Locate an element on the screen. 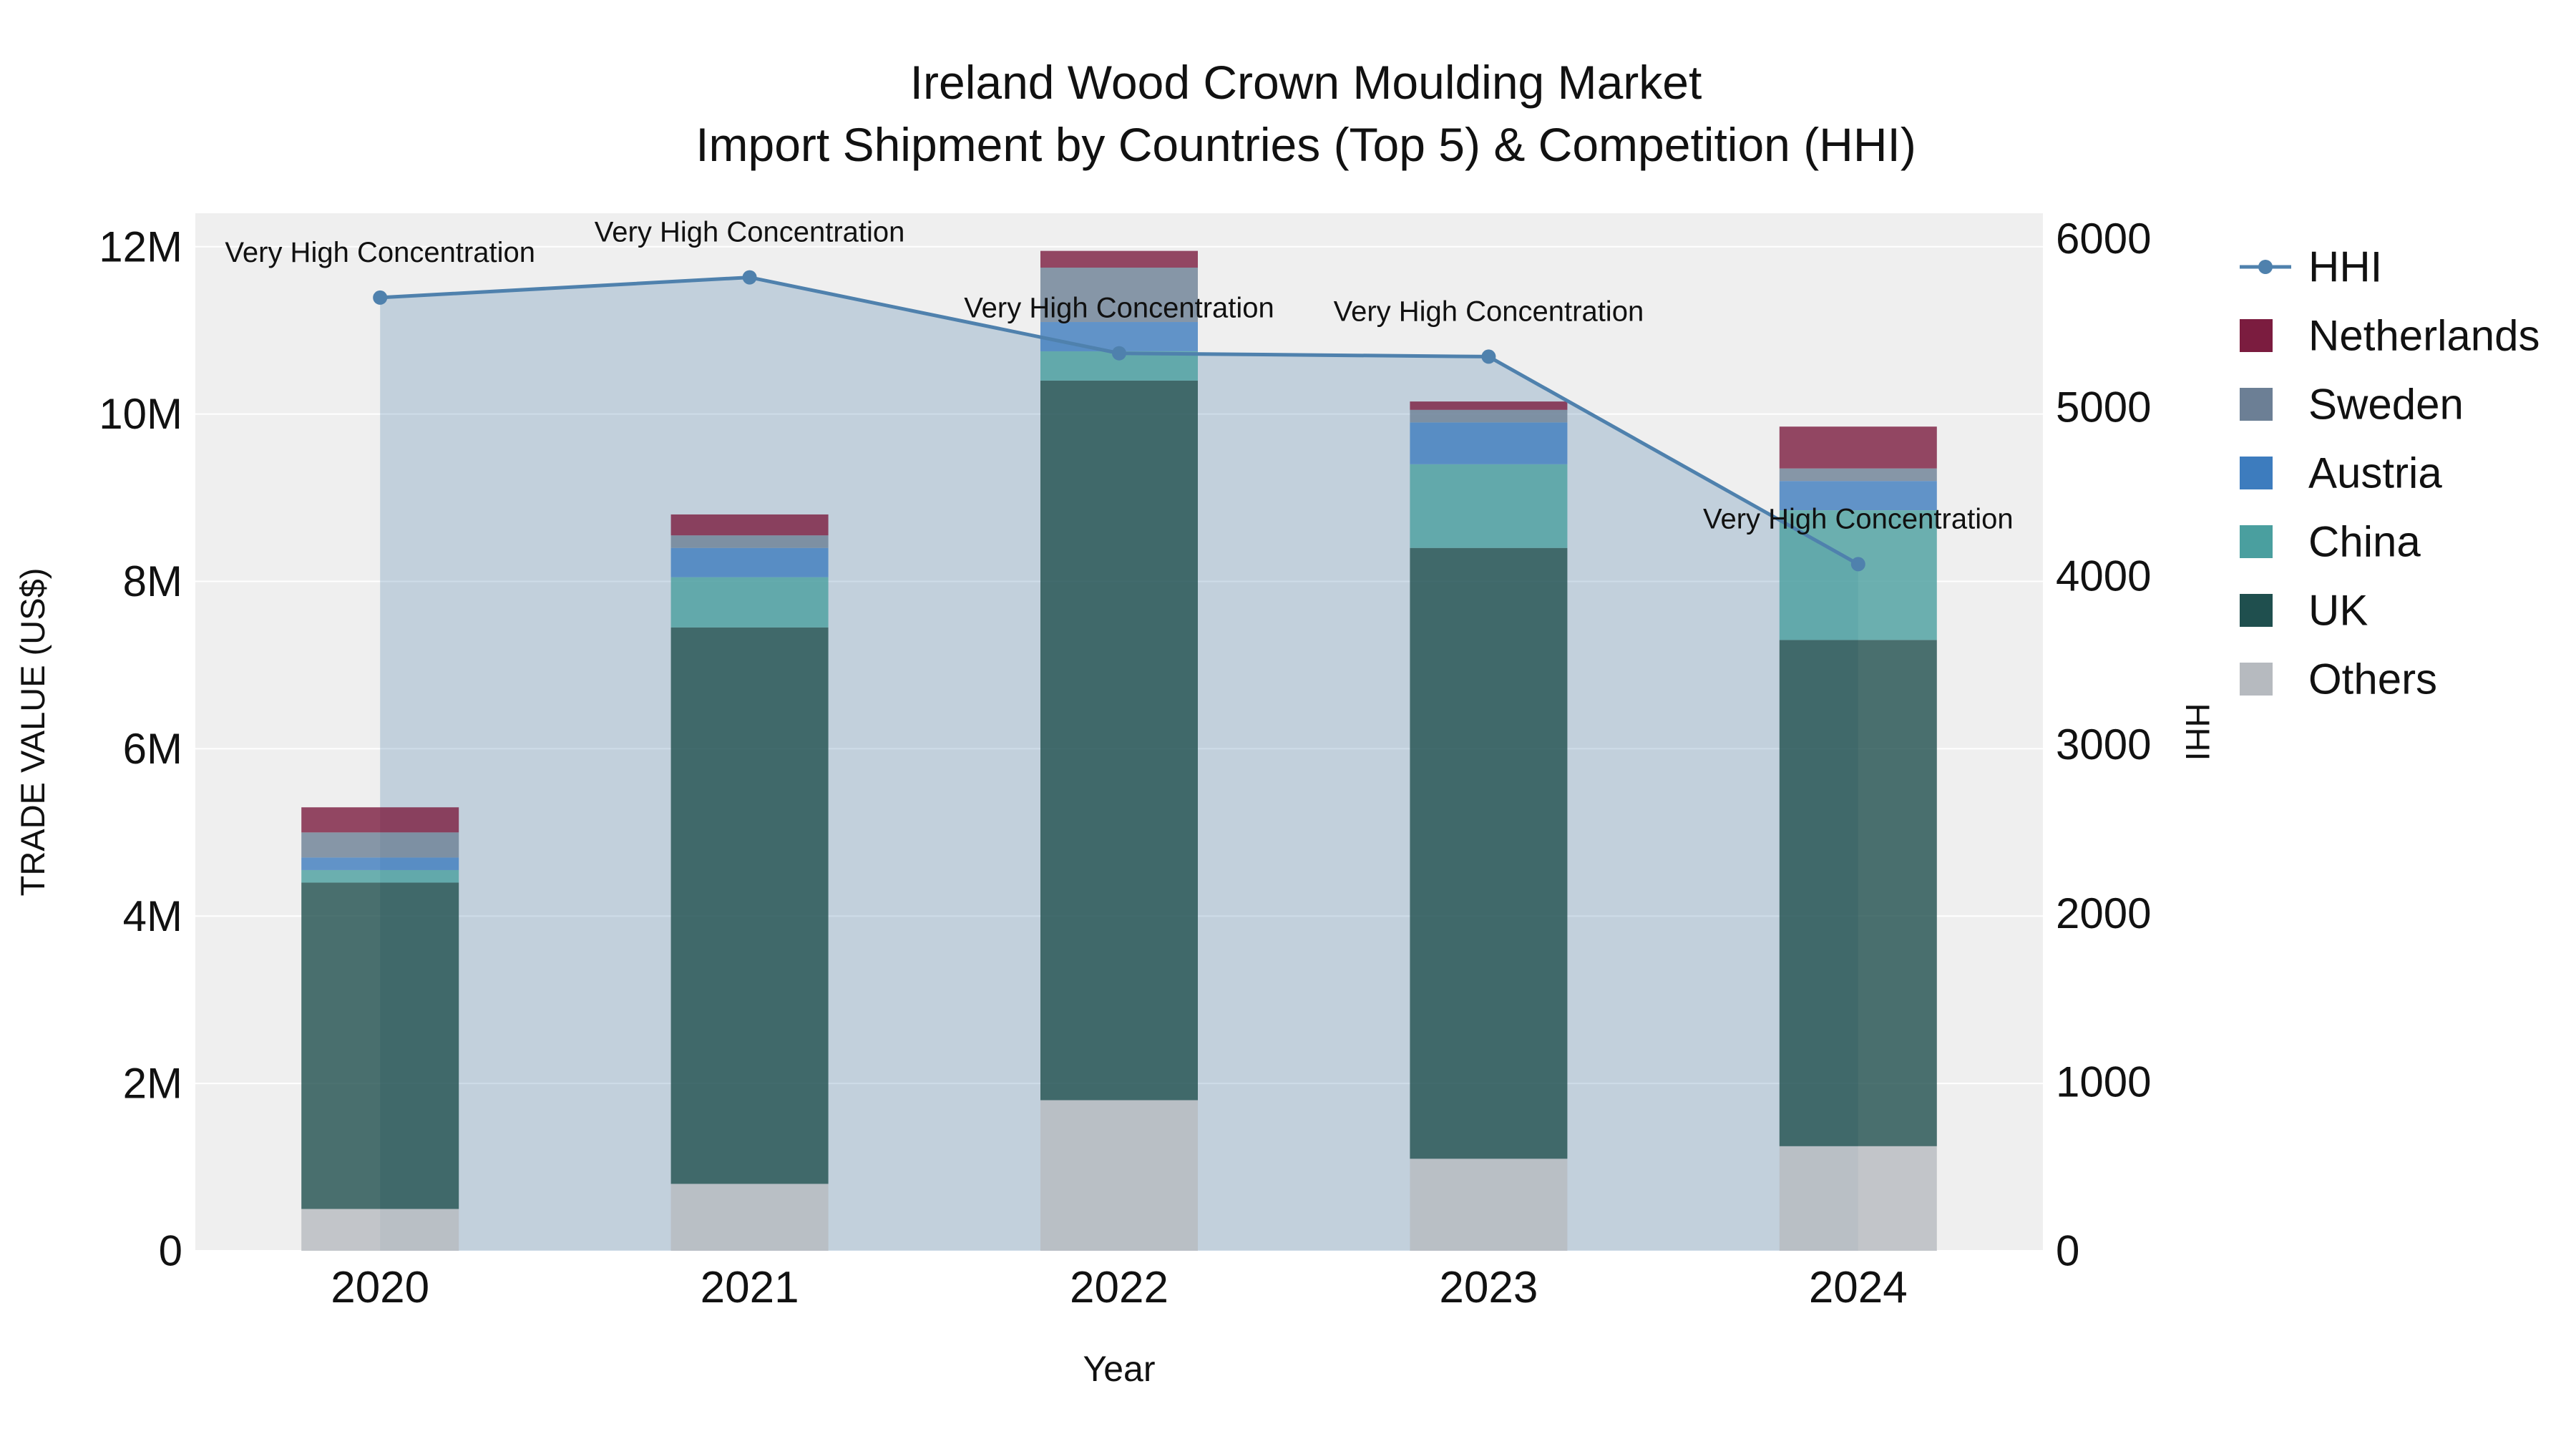 The height and width of the screenshot is (1449, 2576). bar-2024-austria is located at coordinates (1858, 496).